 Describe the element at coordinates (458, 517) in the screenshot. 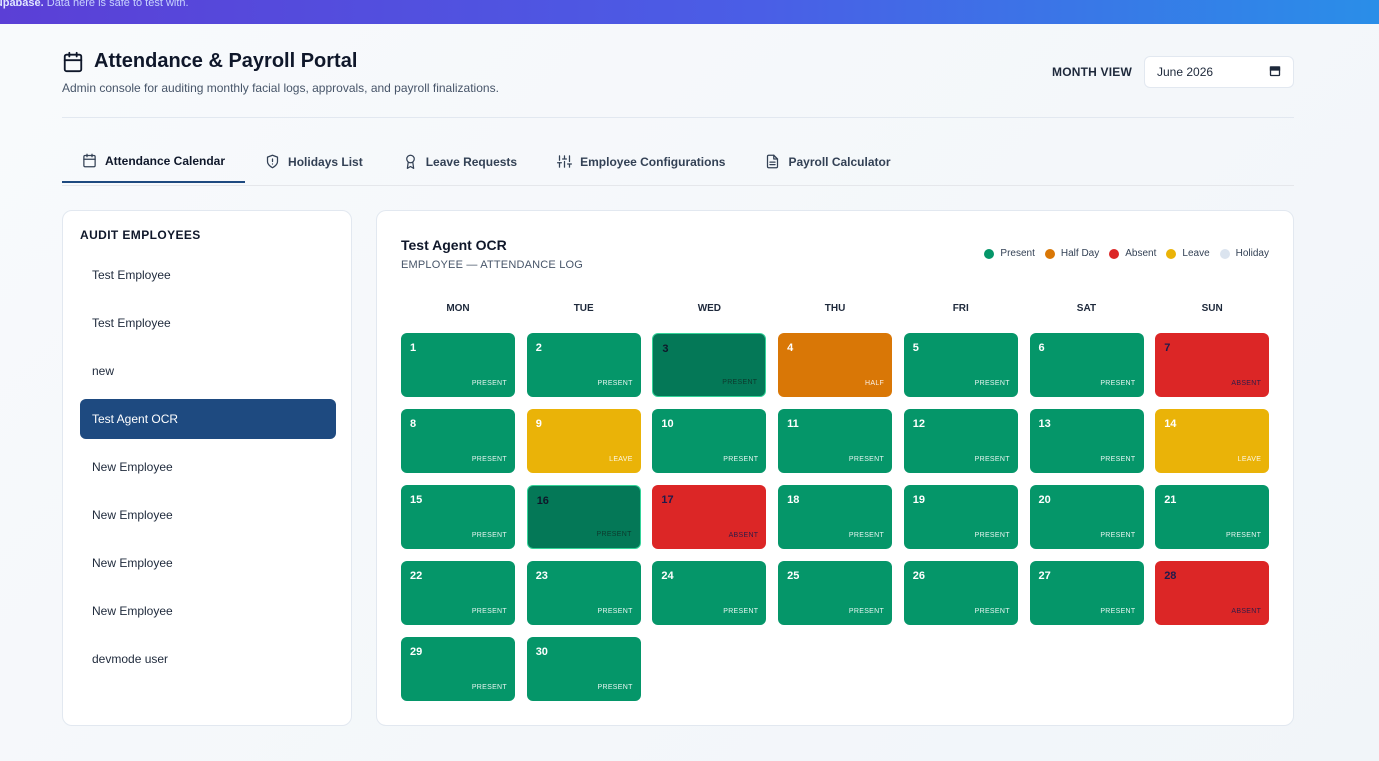

I see `calendar-day-cell: 15 PRESENT` at that location.